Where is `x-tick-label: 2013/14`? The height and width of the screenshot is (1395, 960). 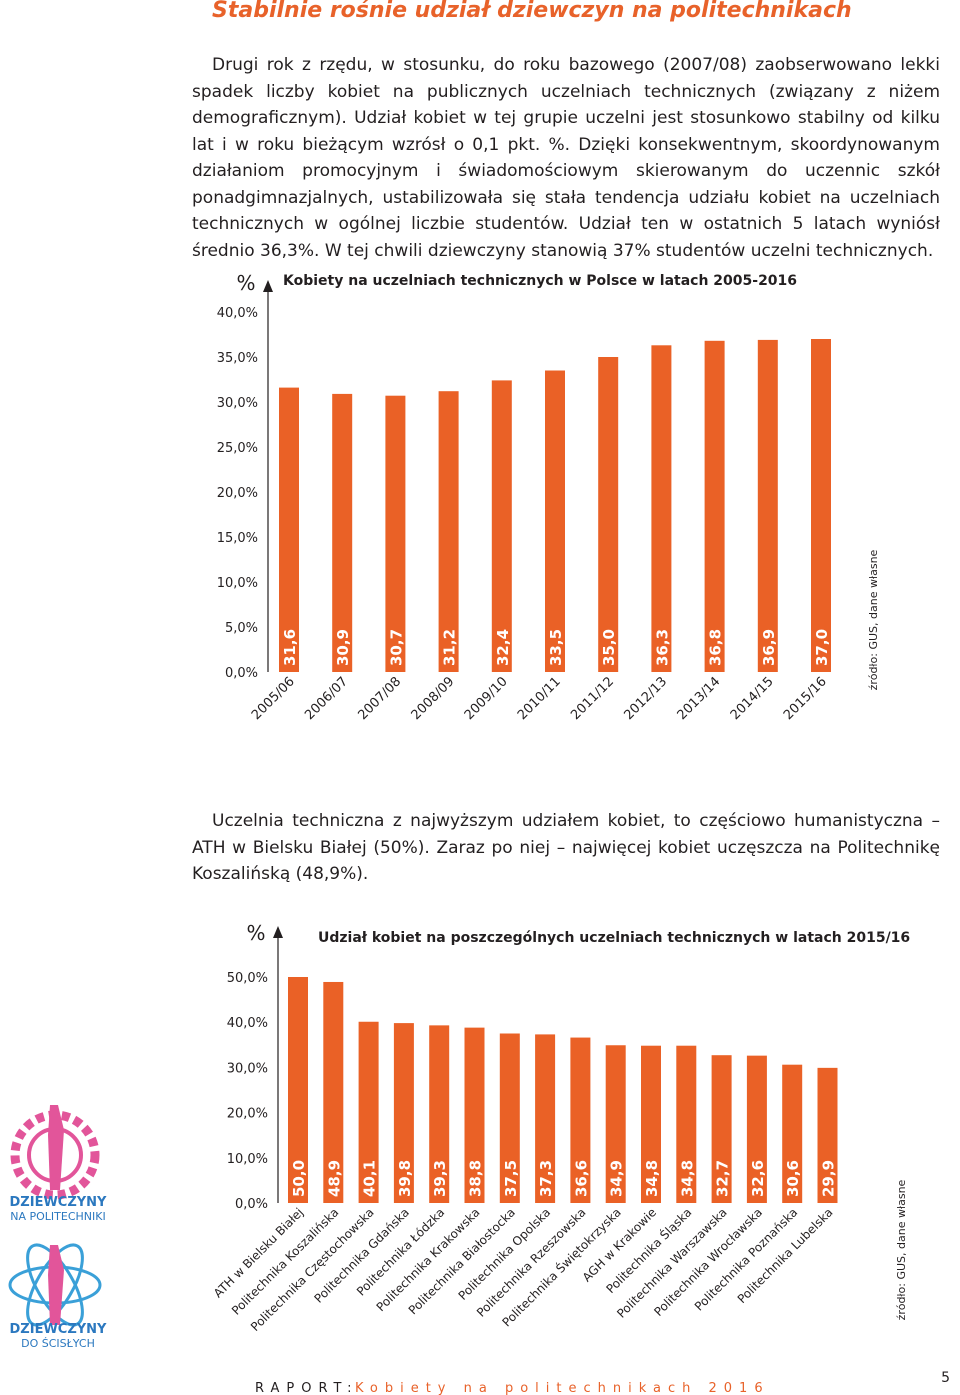 x-tick-label: 2013/14 is located at coordinates (699, 698).